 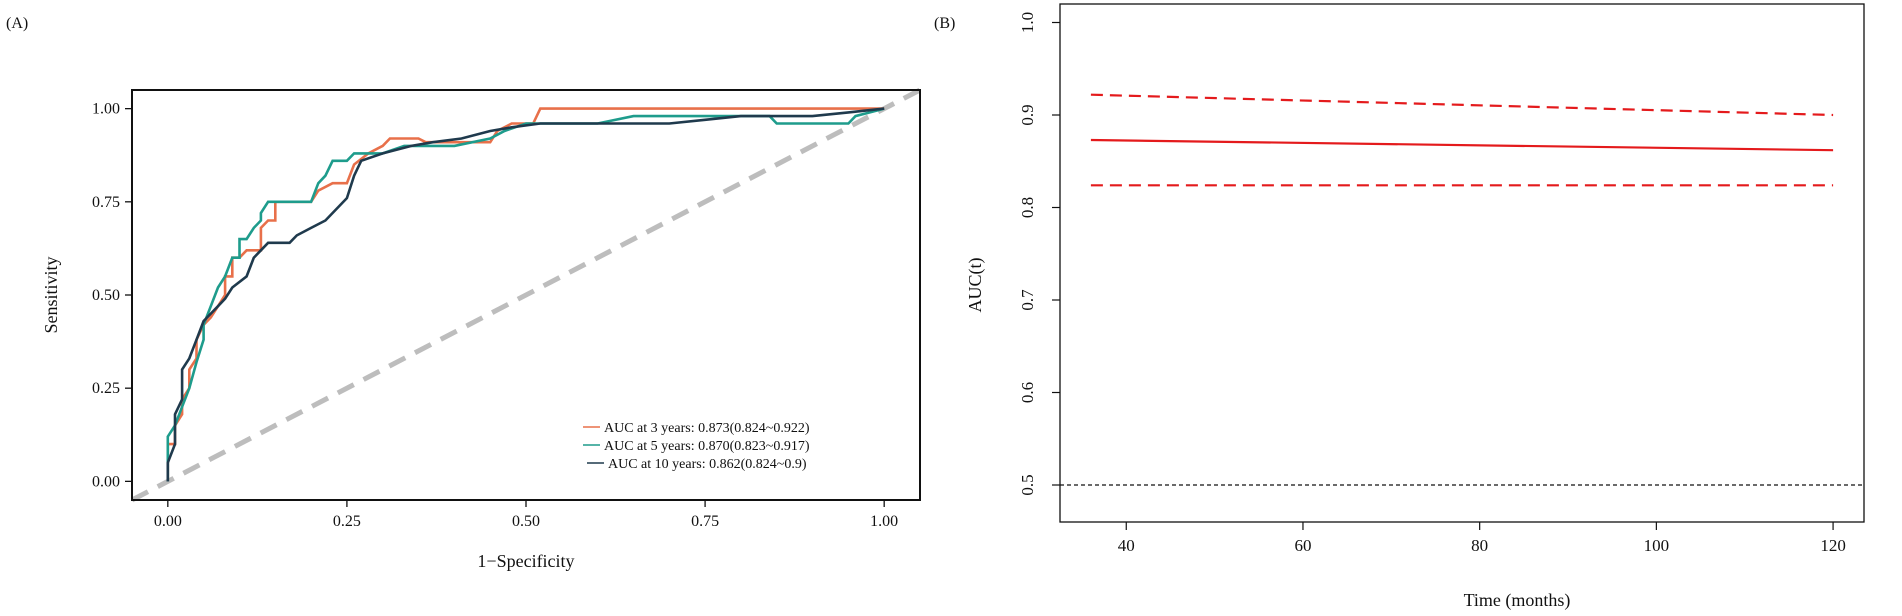 What do you see at coordinates (707, 446) in the screenshot?
I see `legend-label-auc-5-years: AUC at 5 years: 0.870(0.823~0.917)` at bounding box center [707, 446].